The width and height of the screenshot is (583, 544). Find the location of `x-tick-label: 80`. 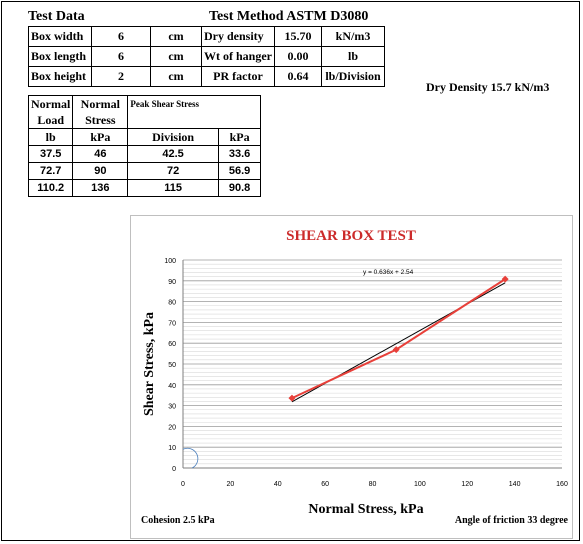

x-tick-label: 80 is located at coordinates (373, 484).